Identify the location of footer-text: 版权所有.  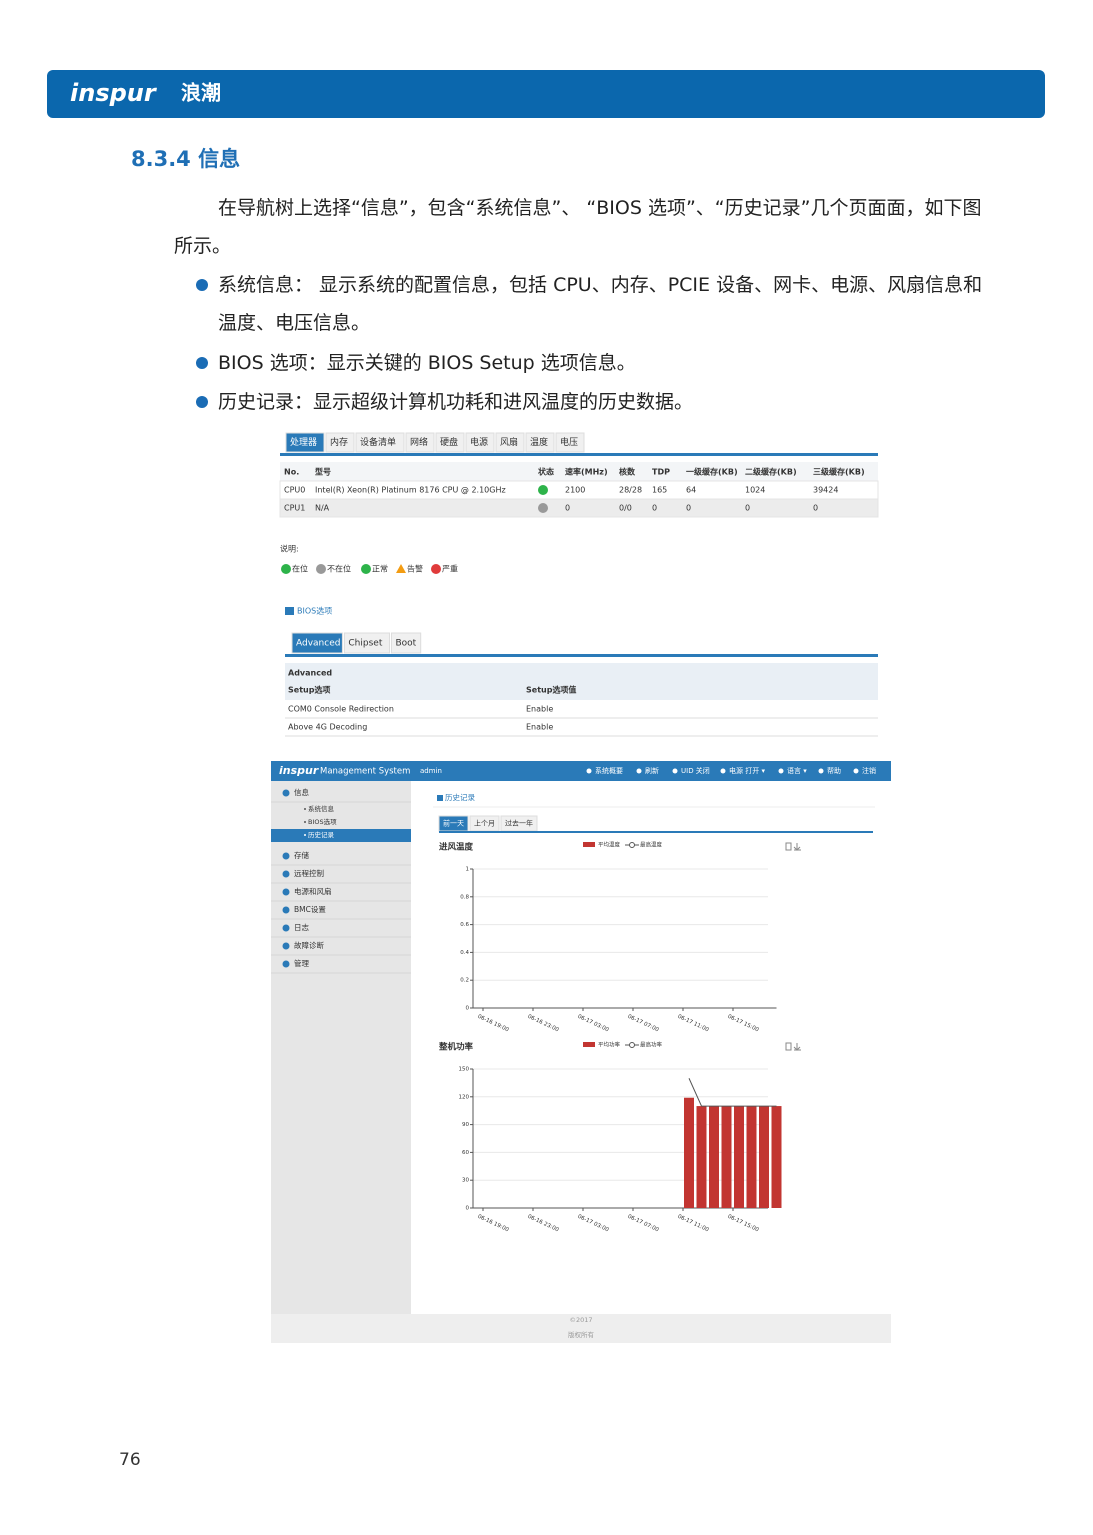
(581, 1334).